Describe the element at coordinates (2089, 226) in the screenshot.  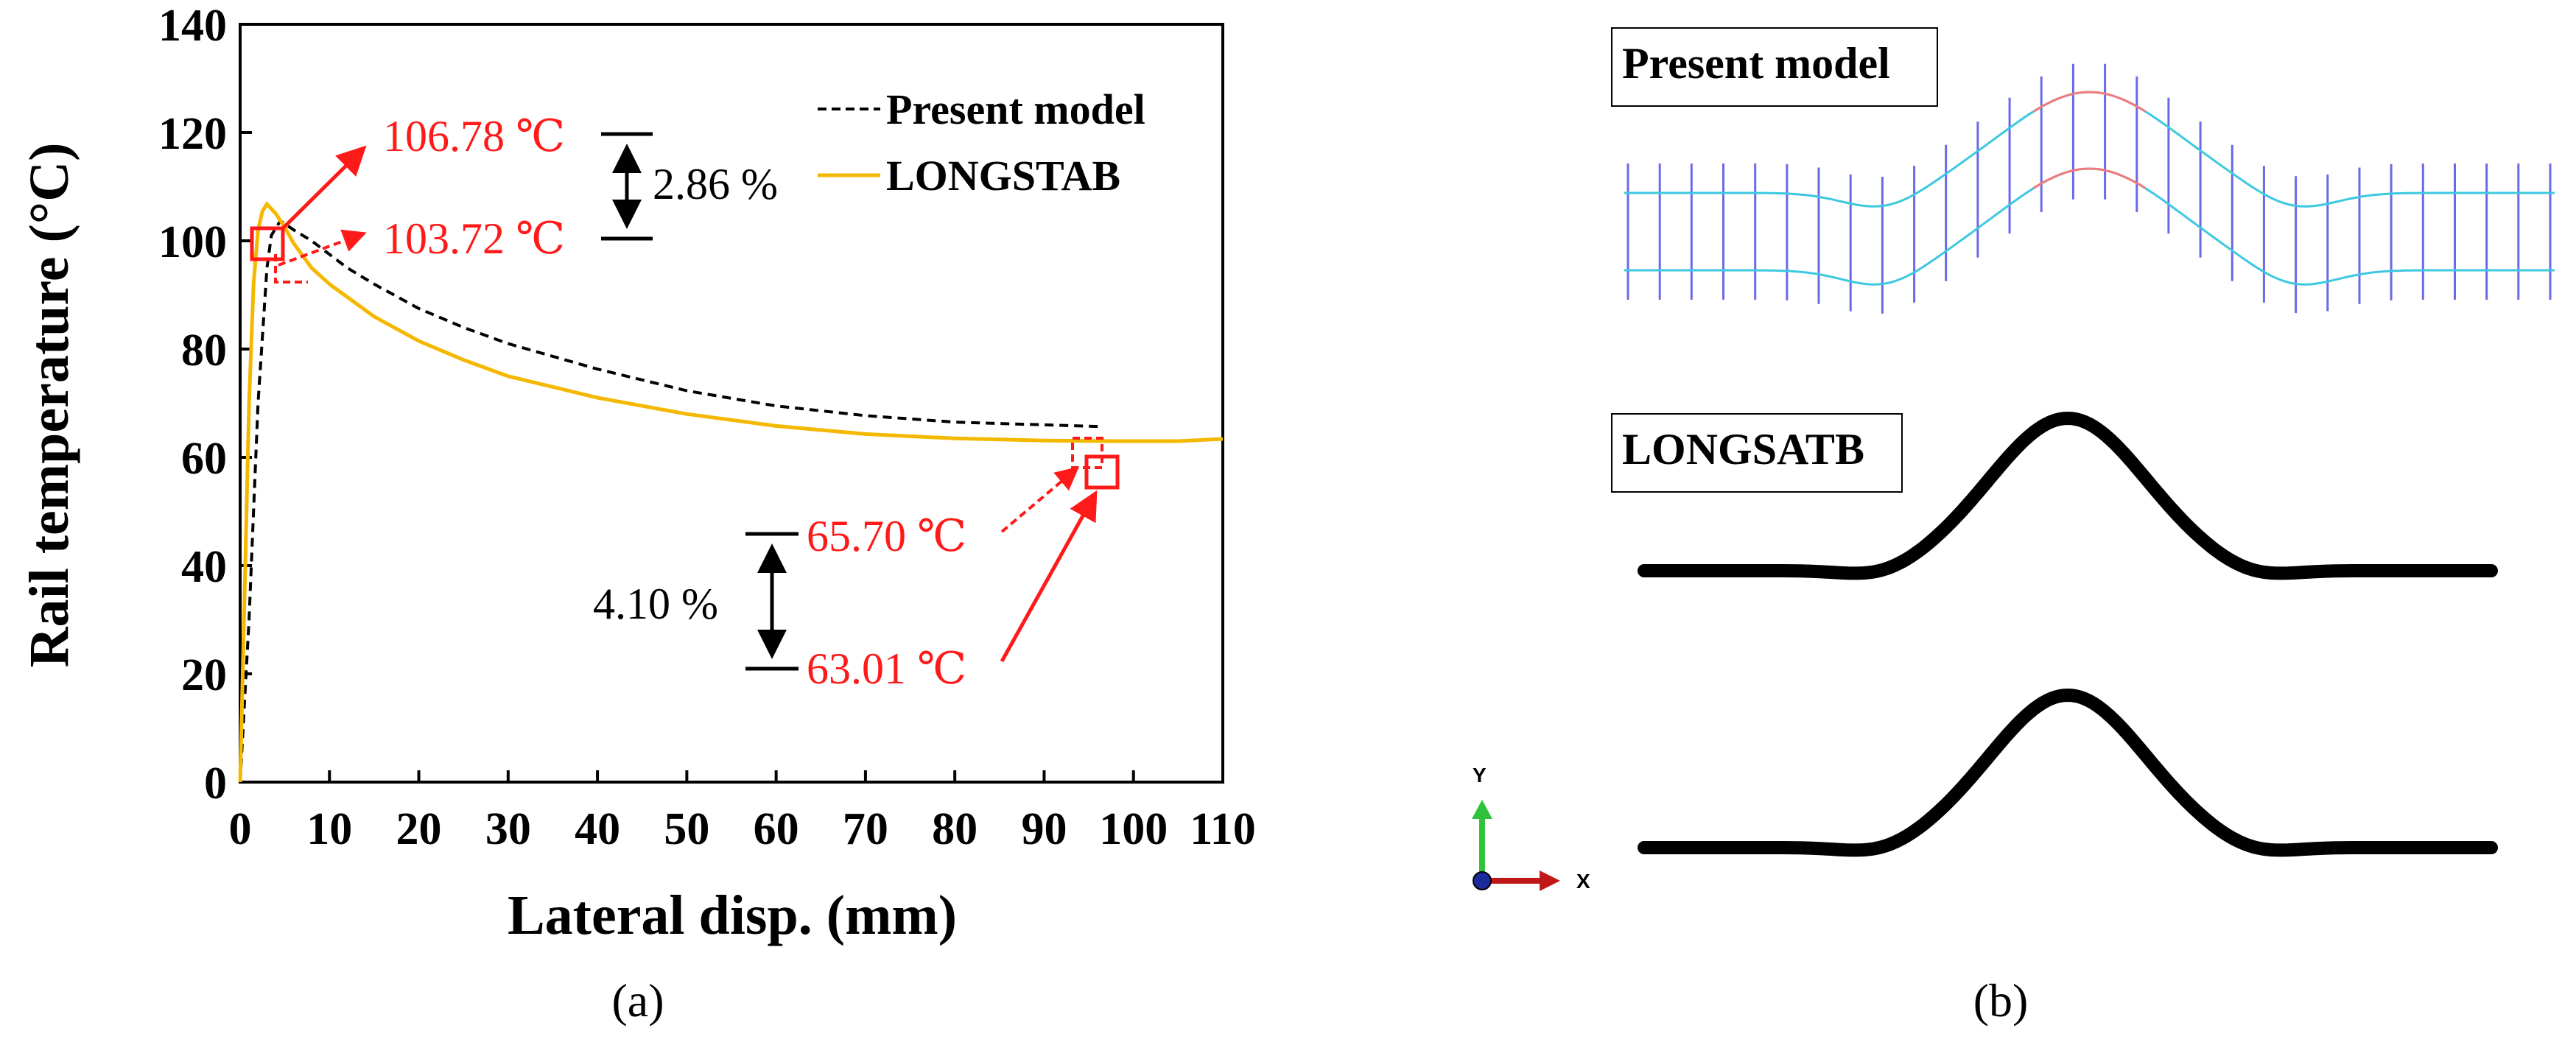
I see `mesh-rail-bottom` at that location.